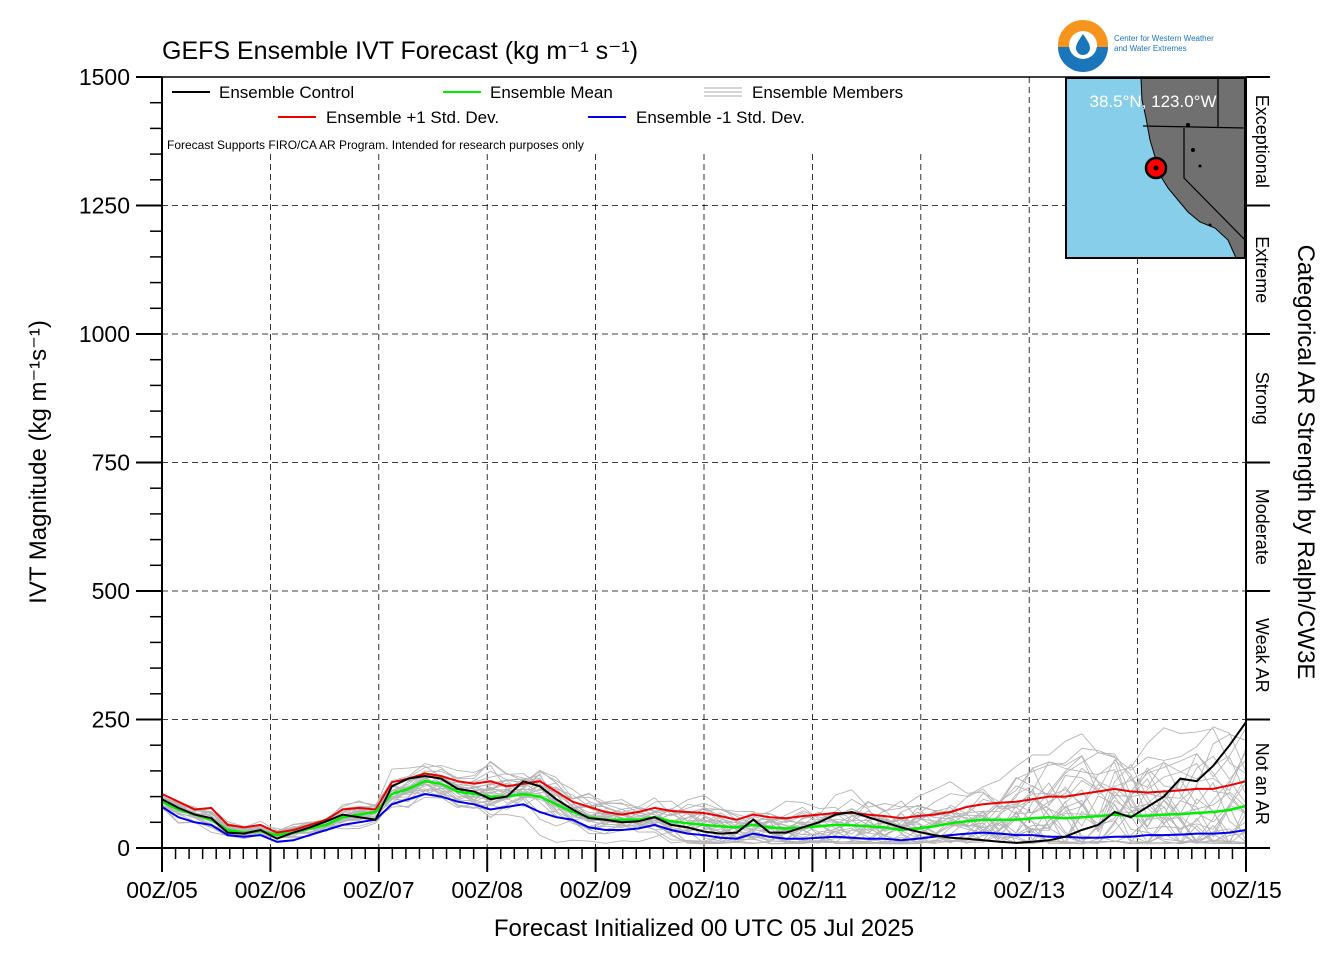 The width and height of the screenshot is (1336, 962). What do you see at coordinates (812, 890) in the screenshot?
I see `x-tick-label-6: 00Z/11` at bounding box center [812, 890].